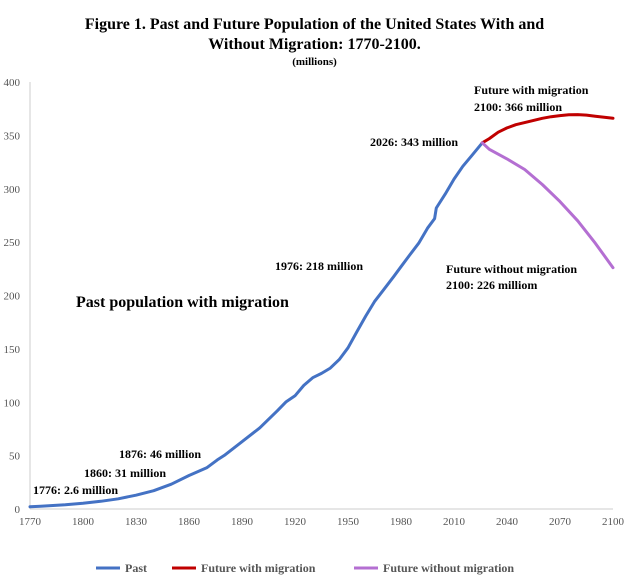  What do you see at coordinates (30, 522) in the screenshot?
I see `x-tick-label-1770: 1770` at bounding box center [30, 522].